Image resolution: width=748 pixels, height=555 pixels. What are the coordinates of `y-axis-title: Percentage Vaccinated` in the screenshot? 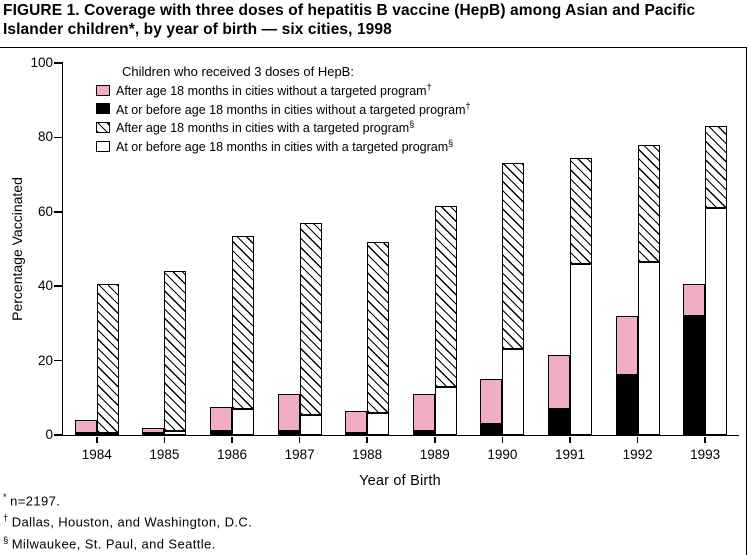 It's located at (17, 249).